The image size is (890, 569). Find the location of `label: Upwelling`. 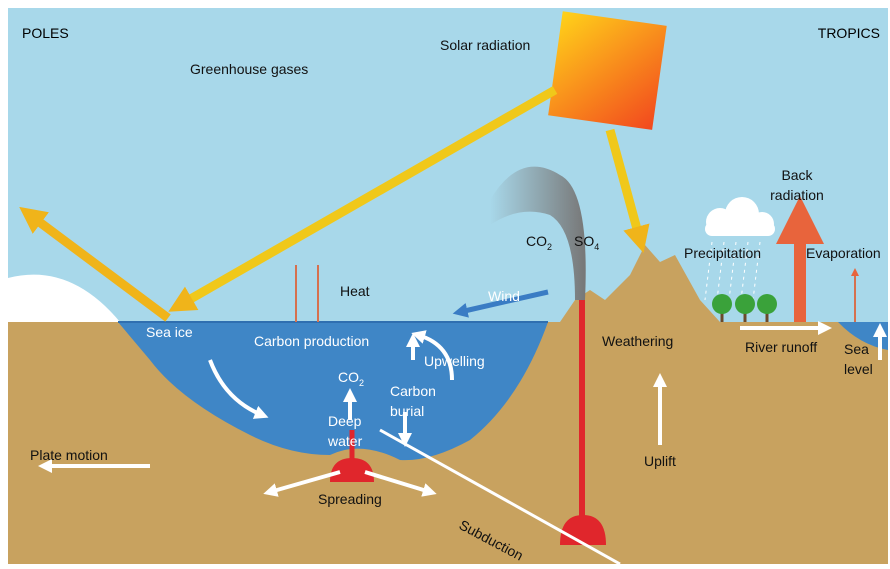

label: Upwelling is located at coordinates (454, 361).